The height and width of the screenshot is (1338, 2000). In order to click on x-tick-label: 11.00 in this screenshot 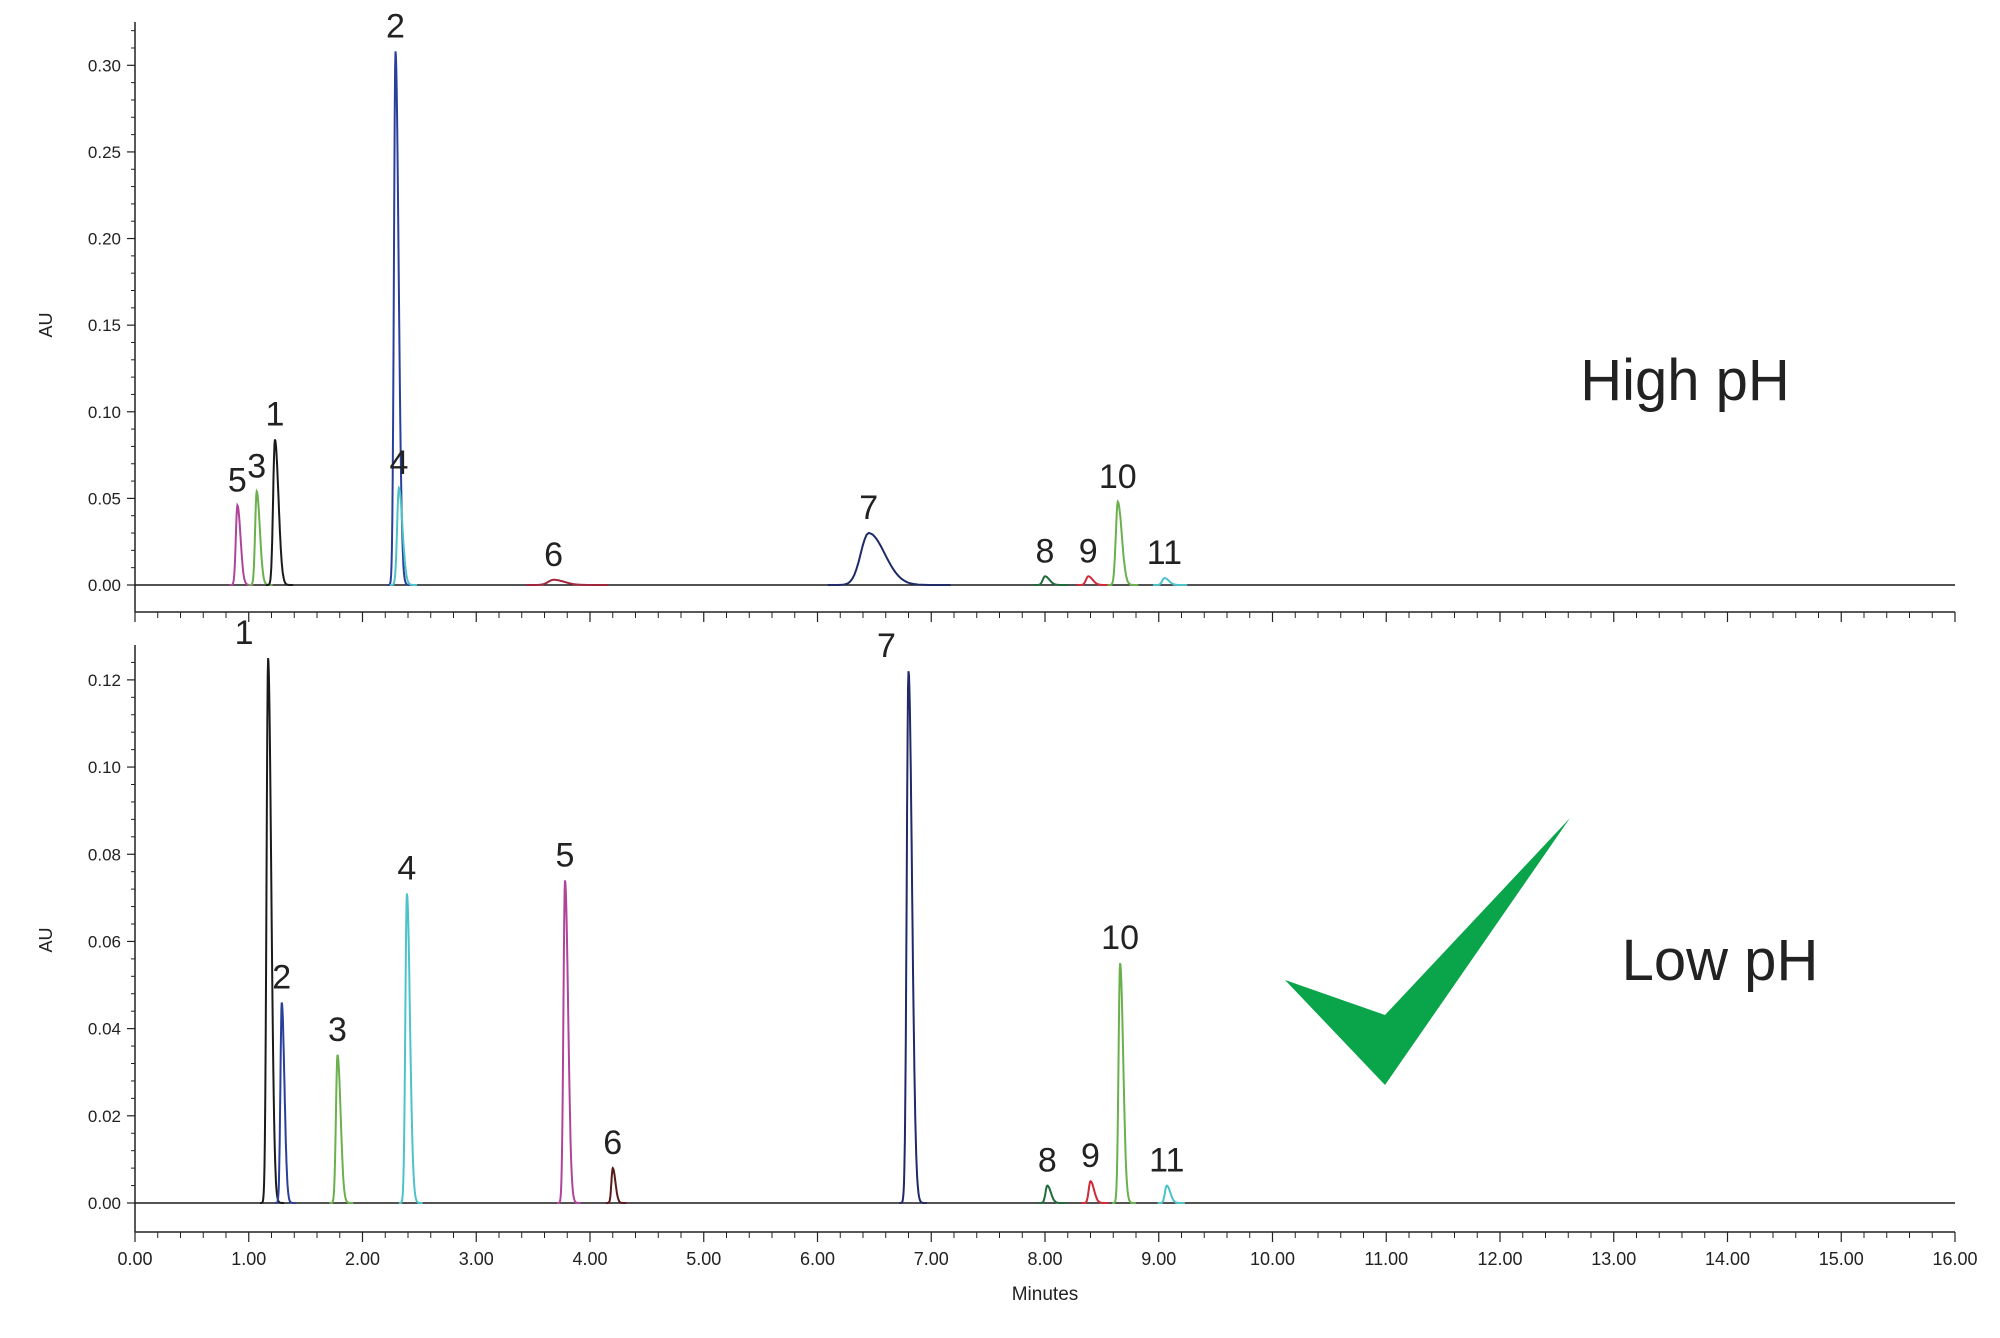, I will do `click(1386, 1259)`.